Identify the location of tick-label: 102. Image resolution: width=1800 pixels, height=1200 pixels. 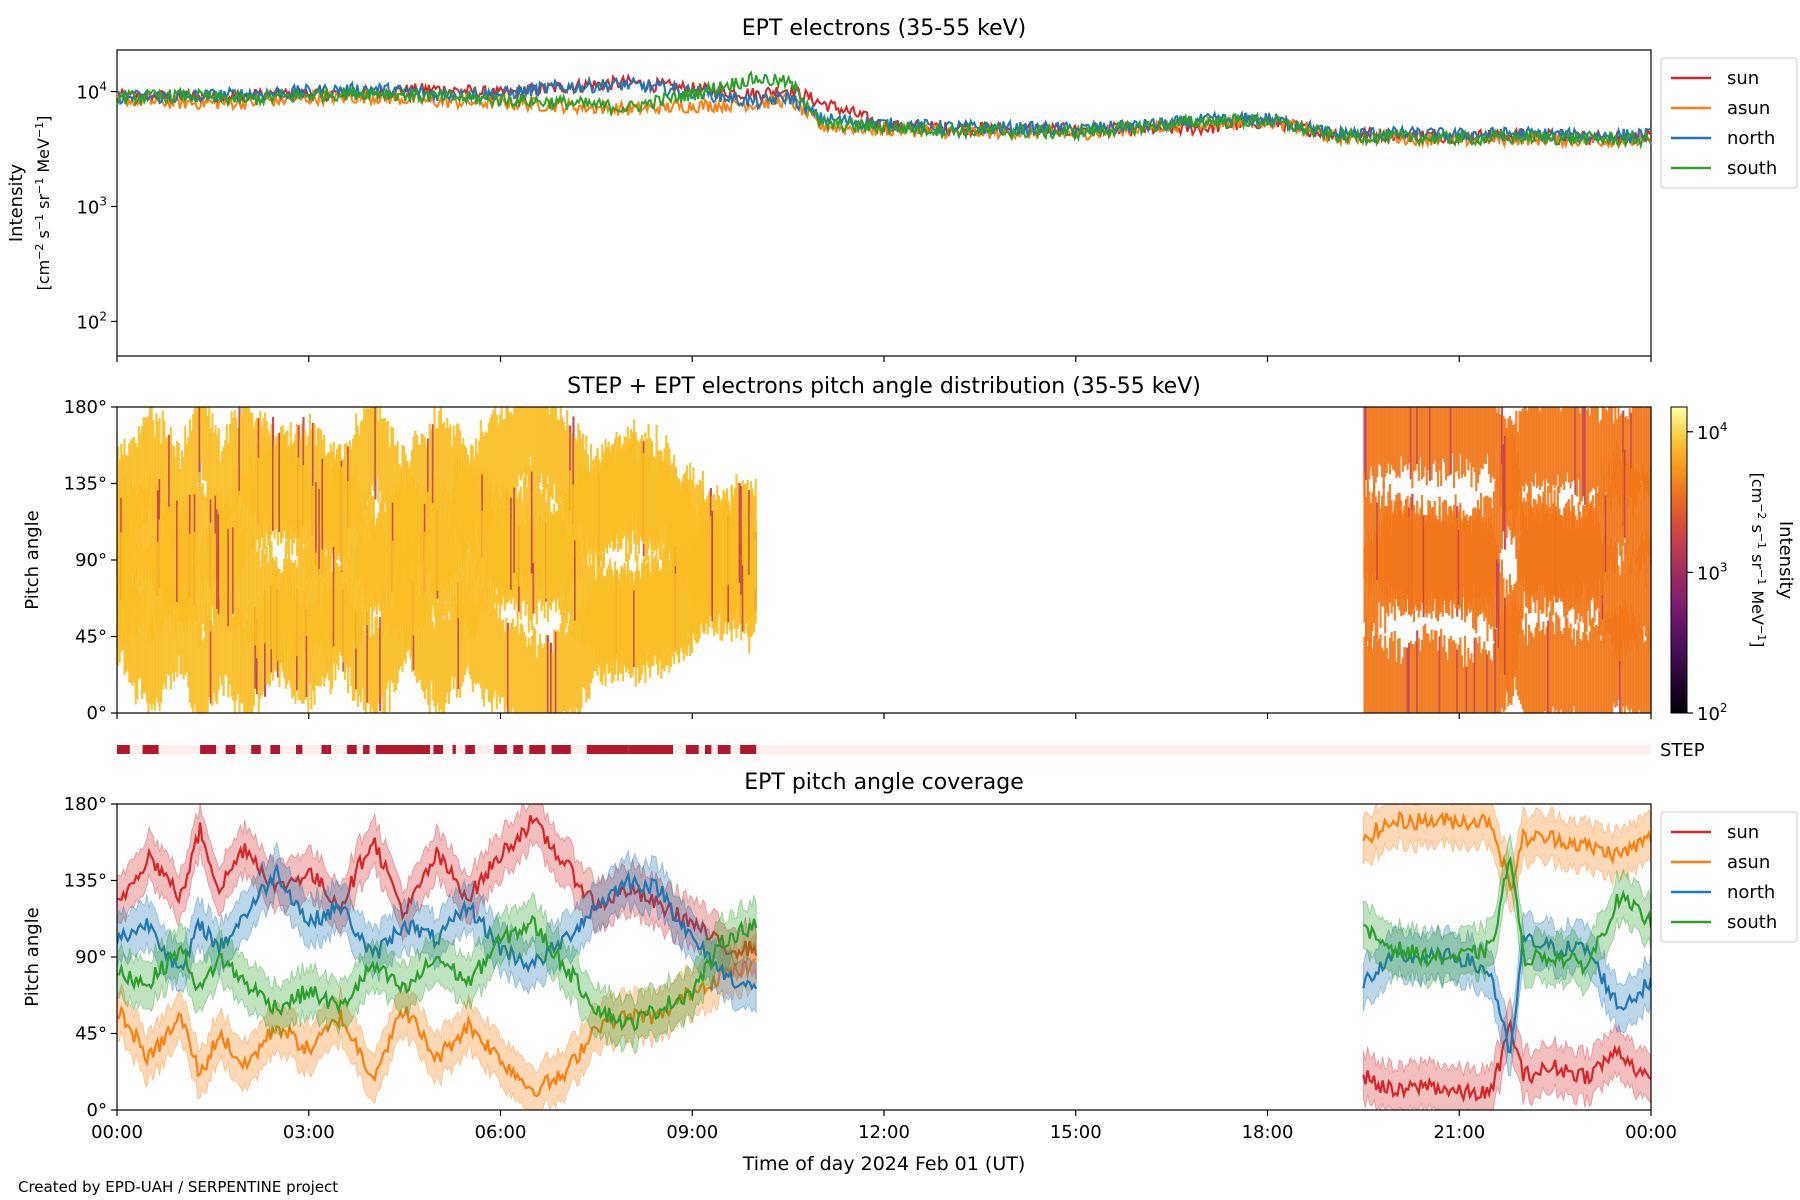
(1712, 713).